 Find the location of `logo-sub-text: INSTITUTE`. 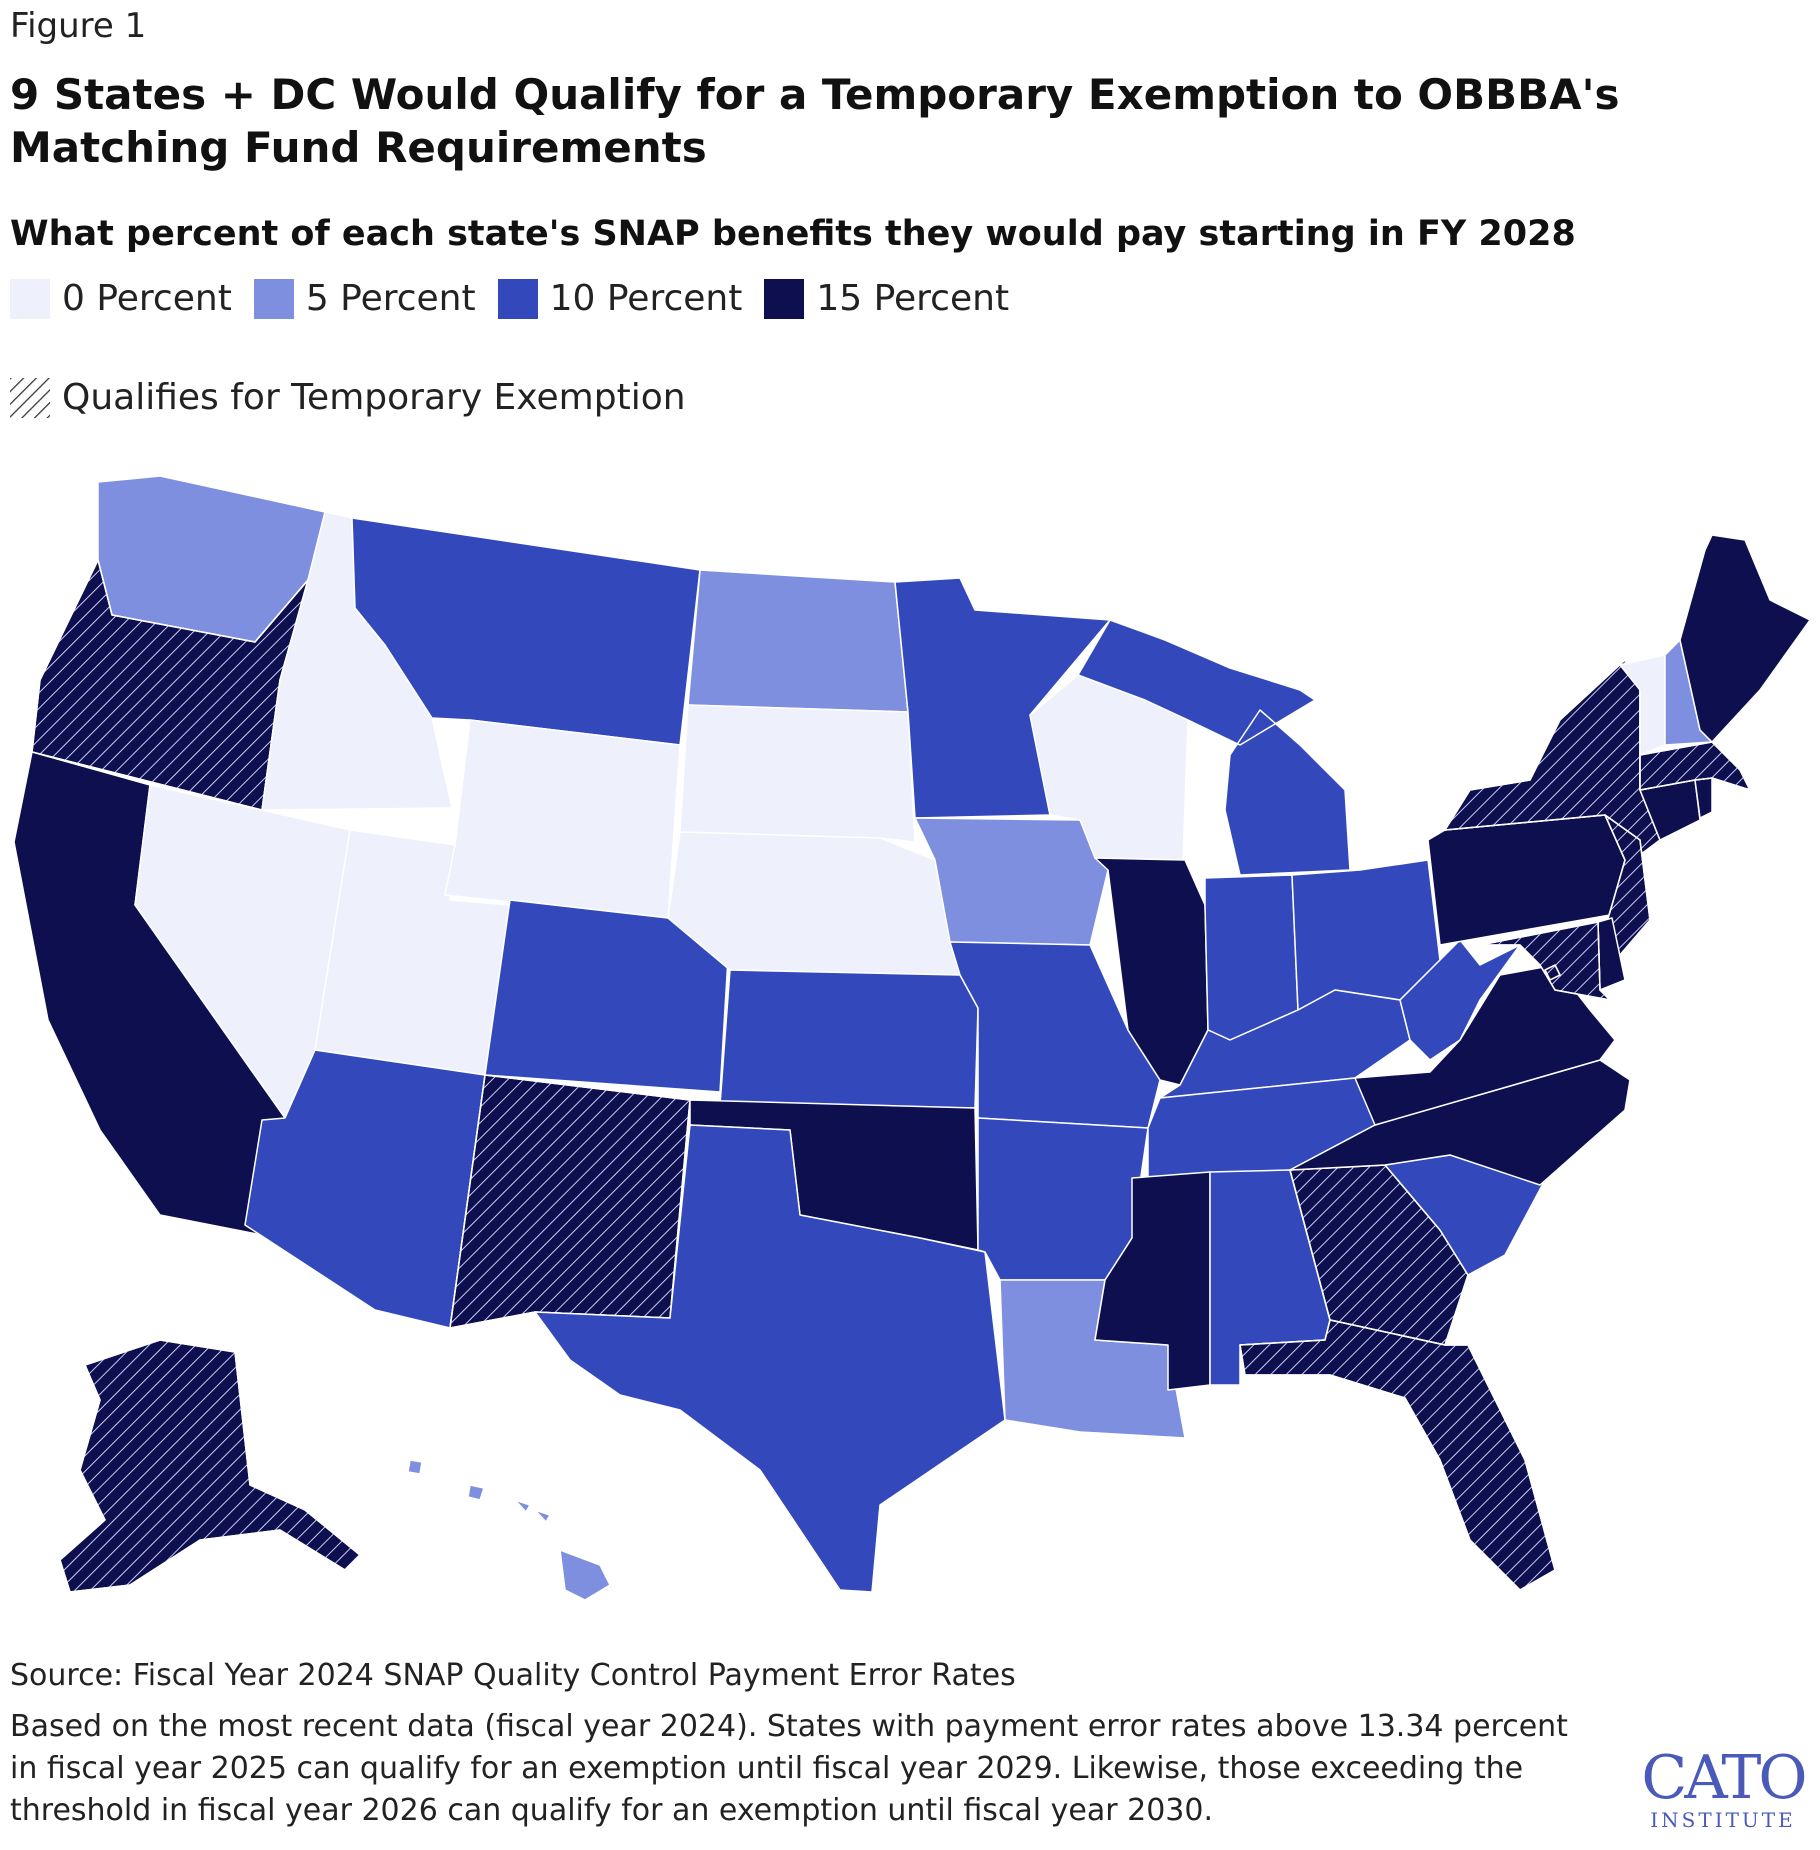

logo-sub-text: INSTITUTE is located at coordinates (1723, 1820).